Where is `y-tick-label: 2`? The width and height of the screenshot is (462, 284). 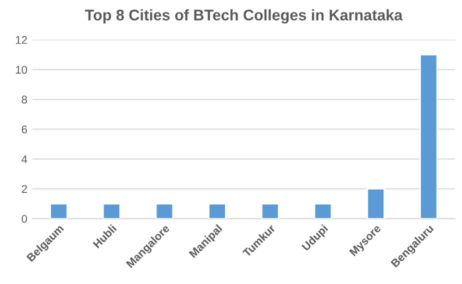
y-tick-label: 2 is located at coordinates (24, 189).